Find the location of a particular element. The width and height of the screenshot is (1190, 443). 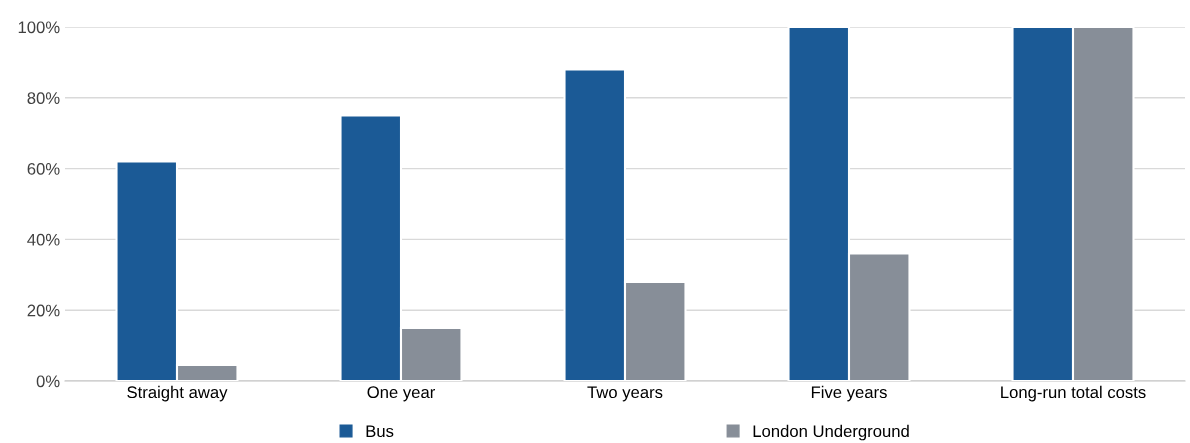

y-tick-label: 100% is located at coordinates (39, 27).